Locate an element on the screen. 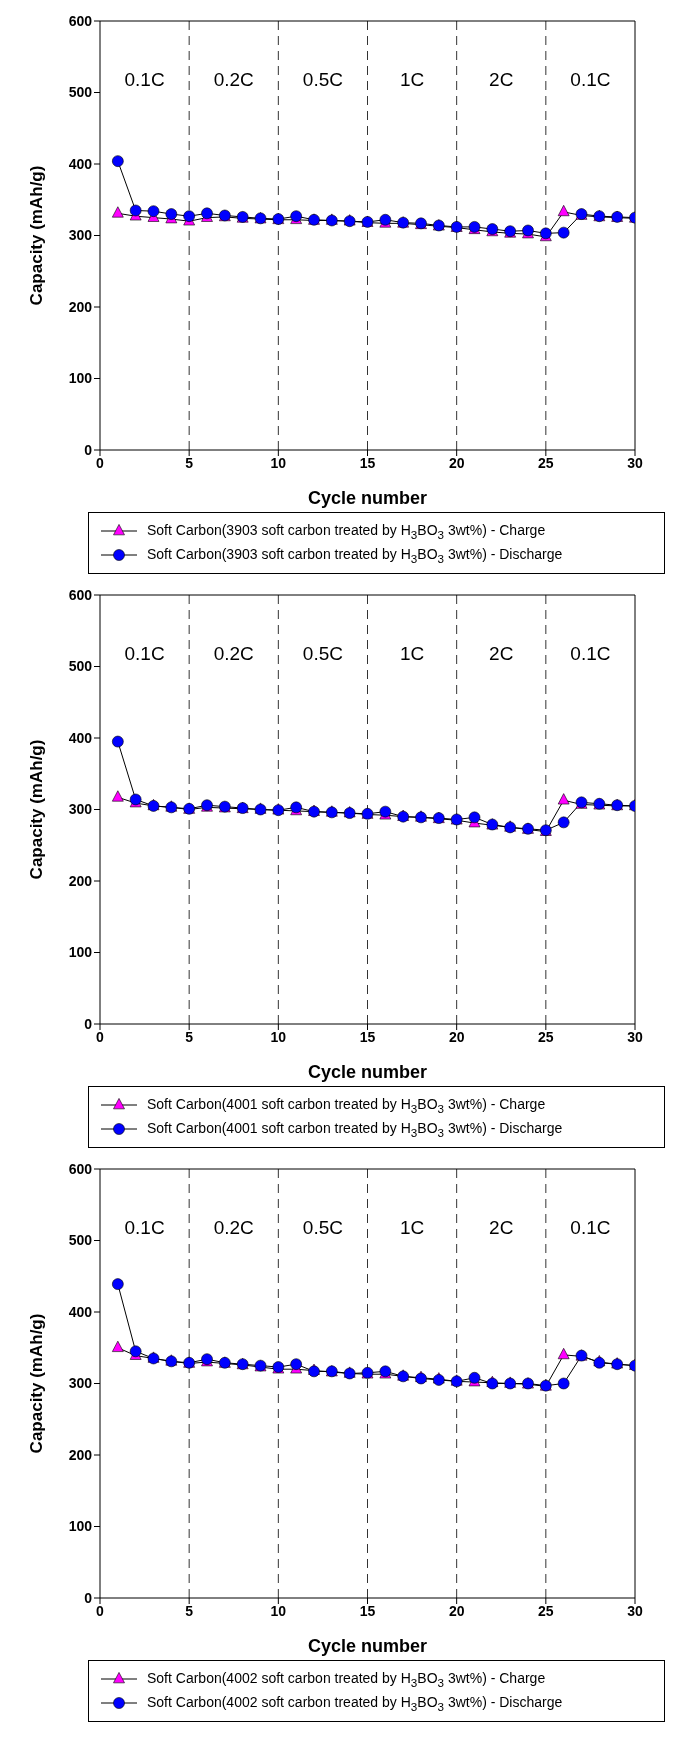  legend-label: Soft Carbon(4001 soft carbon treated by H$_{3}$BO$_{3}$ 3wt%) - Charge is located at coordinates (346, 1105).